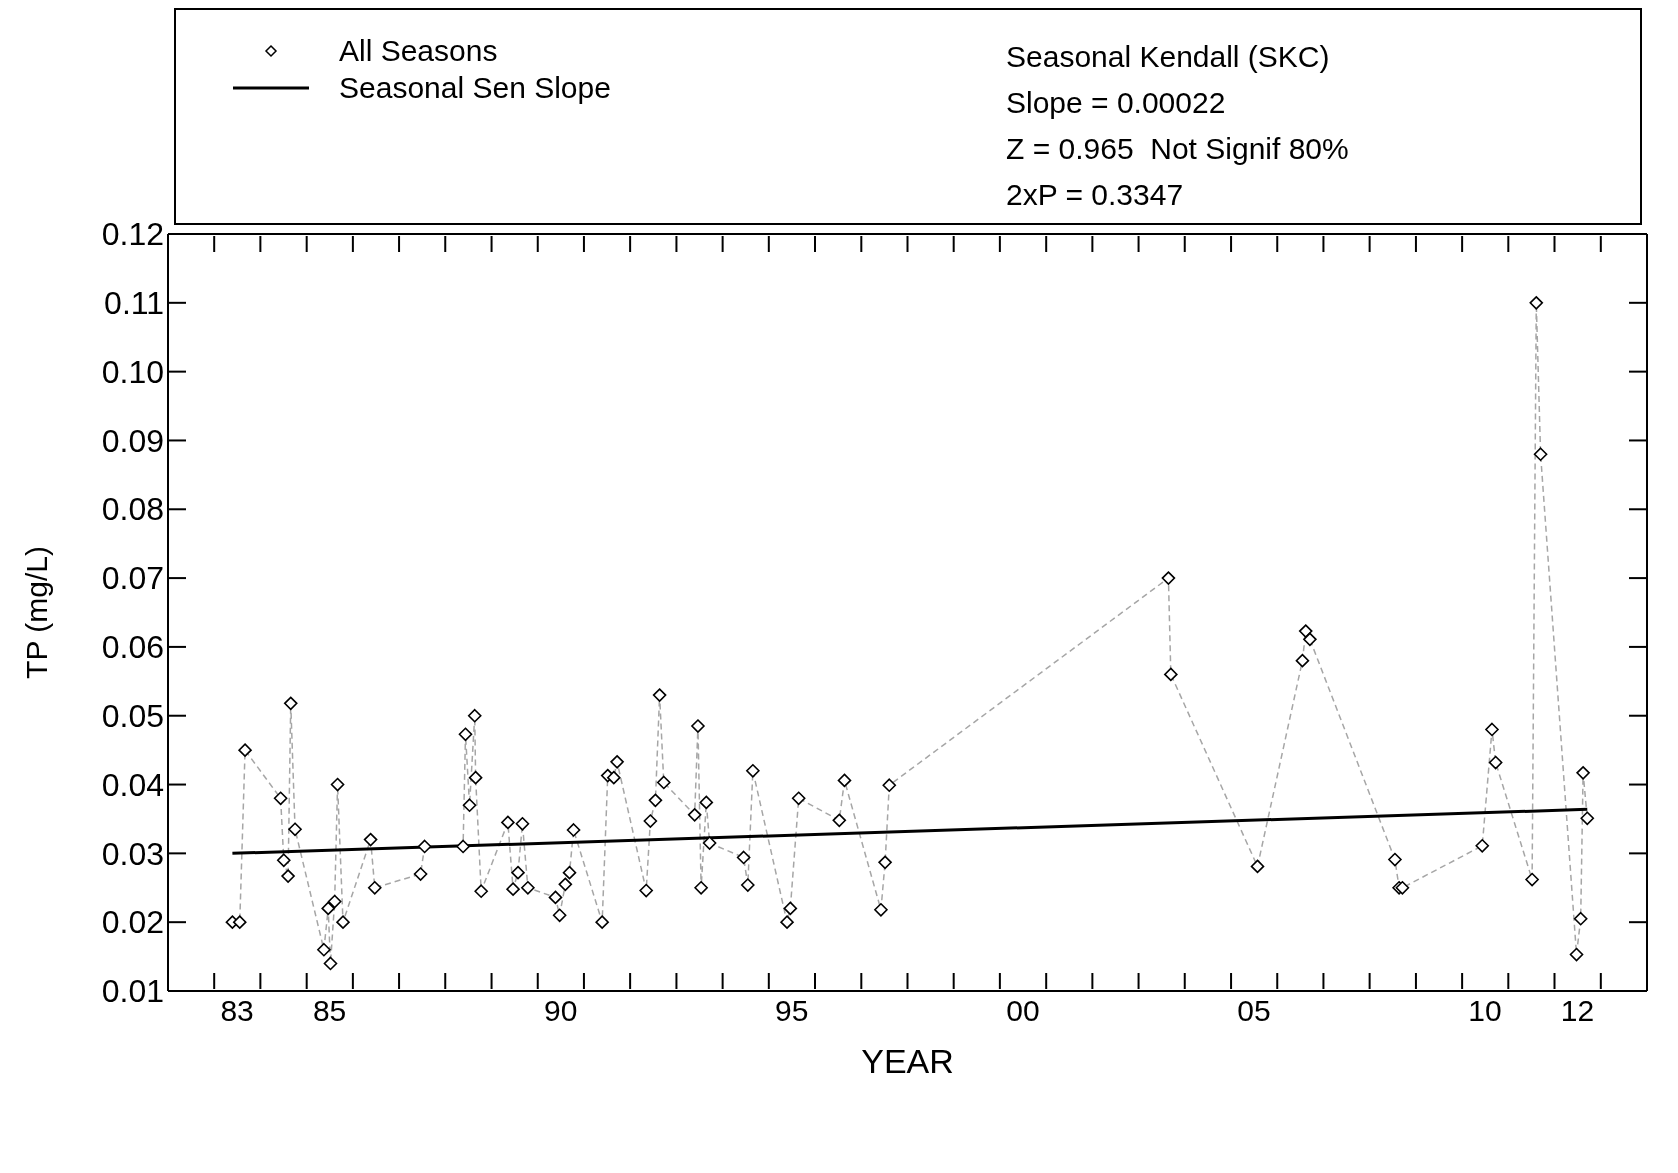  Describe the element at coordinates (132, 922) in the screenshot. I see `y-tick-label: 0.02` at that location.